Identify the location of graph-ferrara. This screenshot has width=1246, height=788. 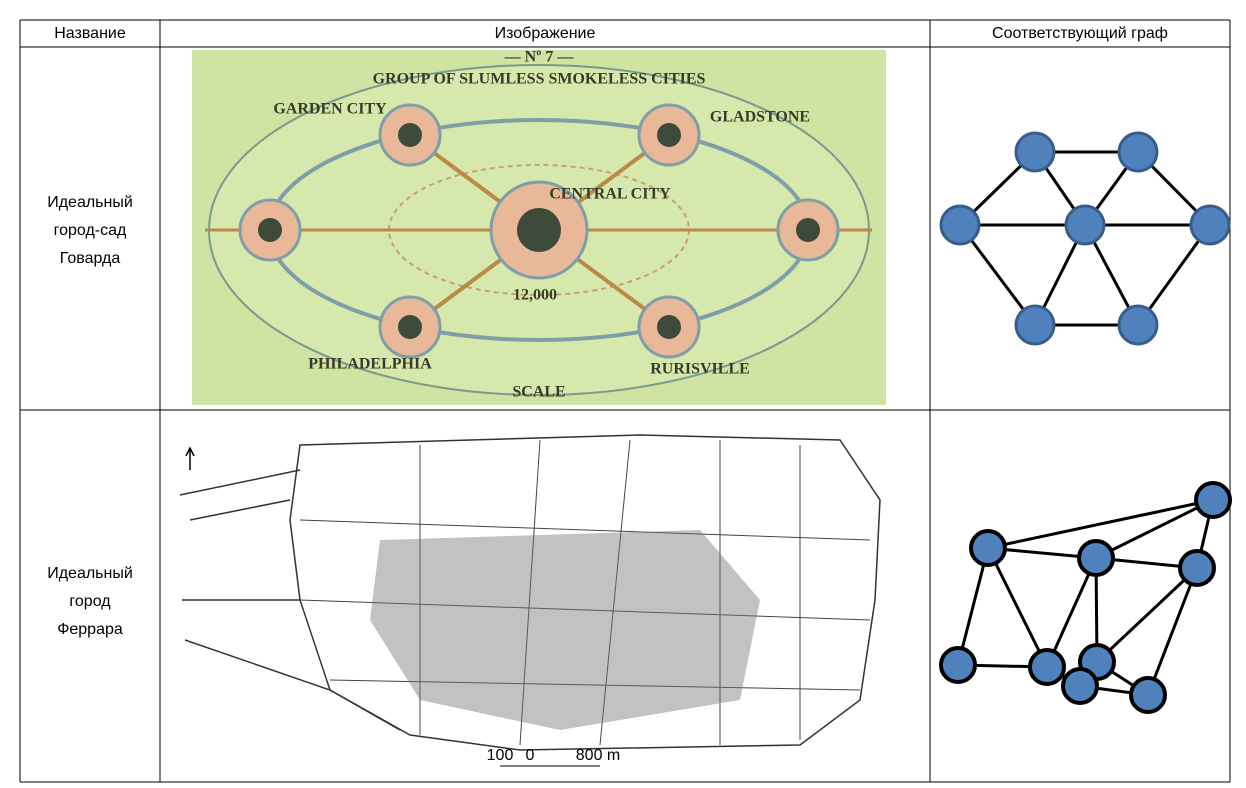
(1085, 597).